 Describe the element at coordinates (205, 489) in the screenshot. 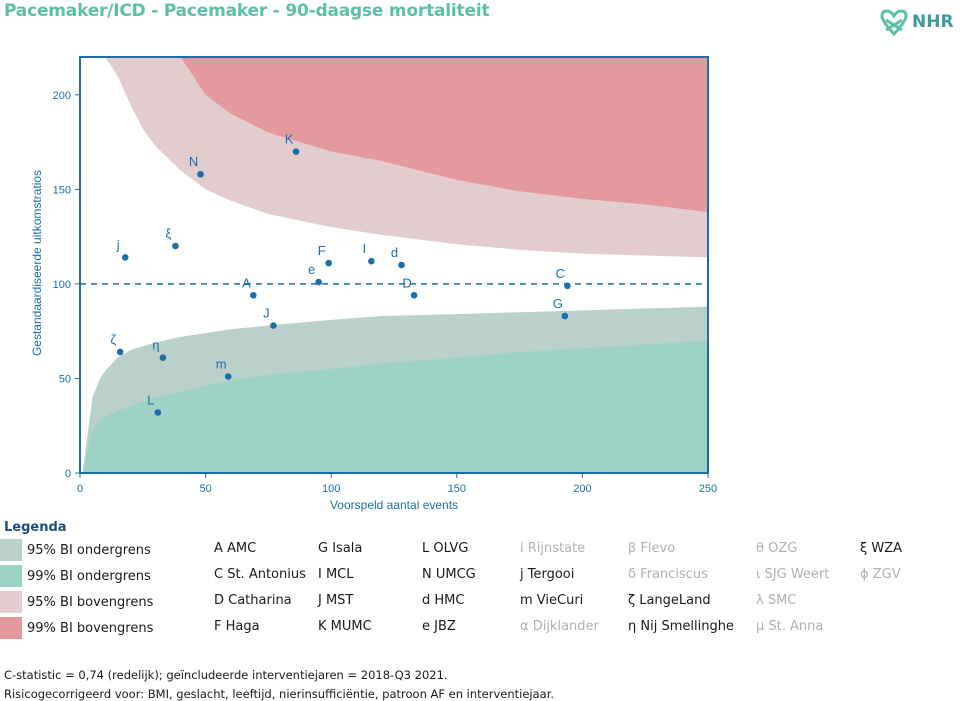

I see `x-tick-label: 50` at that location.